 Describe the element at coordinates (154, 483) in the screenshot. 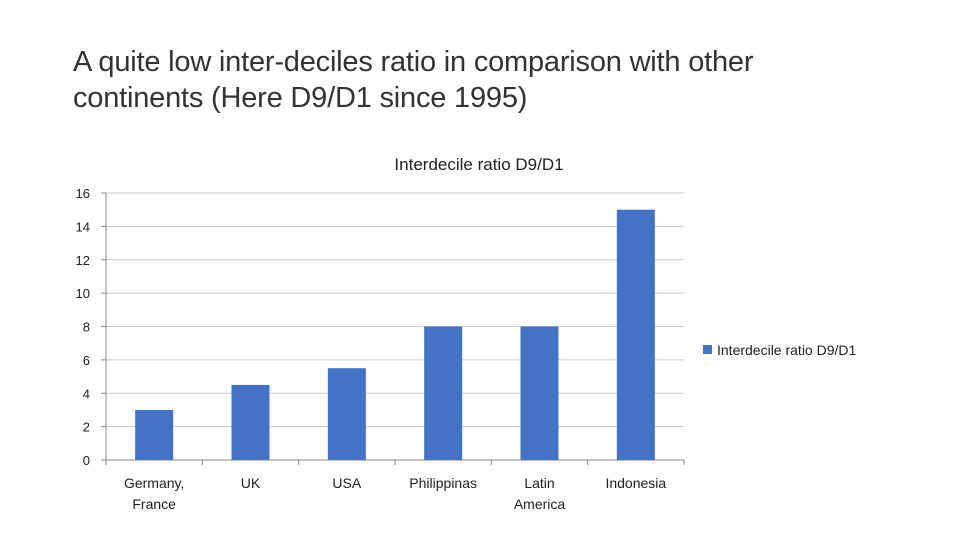

I see `x-category-label-line: Germany,` at that location.